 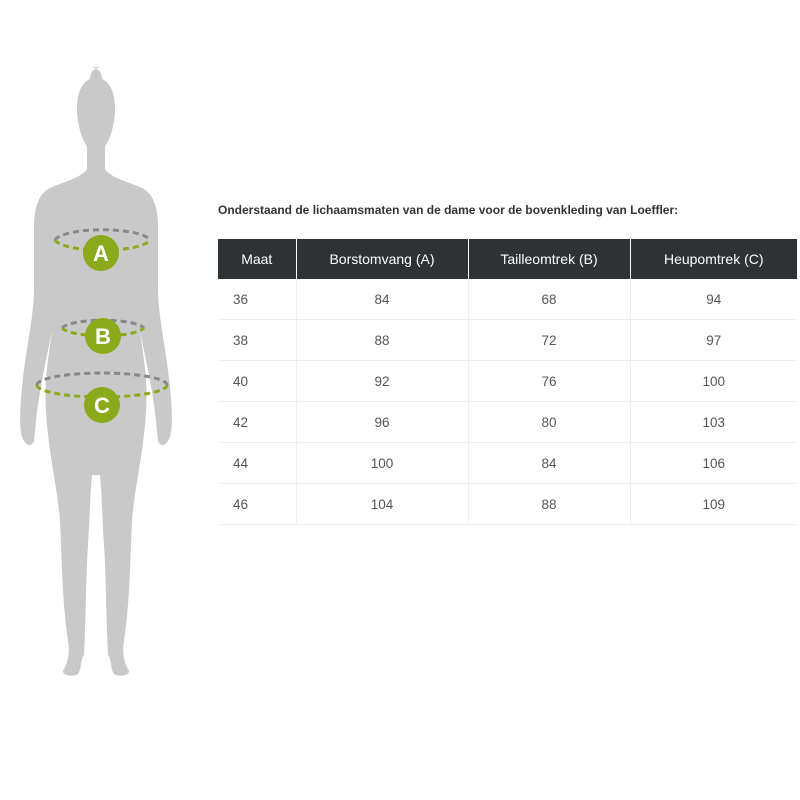 I want to click on marker-b, so click(x=103, y=336).